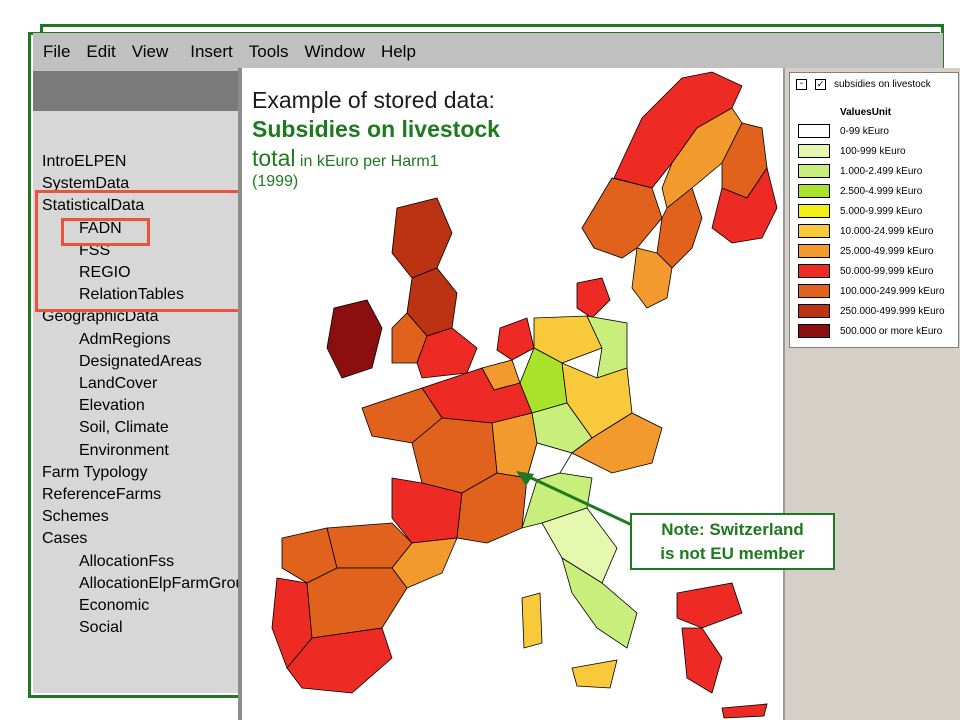  I want to click on tree-item: REGIO, so click(105, 272).